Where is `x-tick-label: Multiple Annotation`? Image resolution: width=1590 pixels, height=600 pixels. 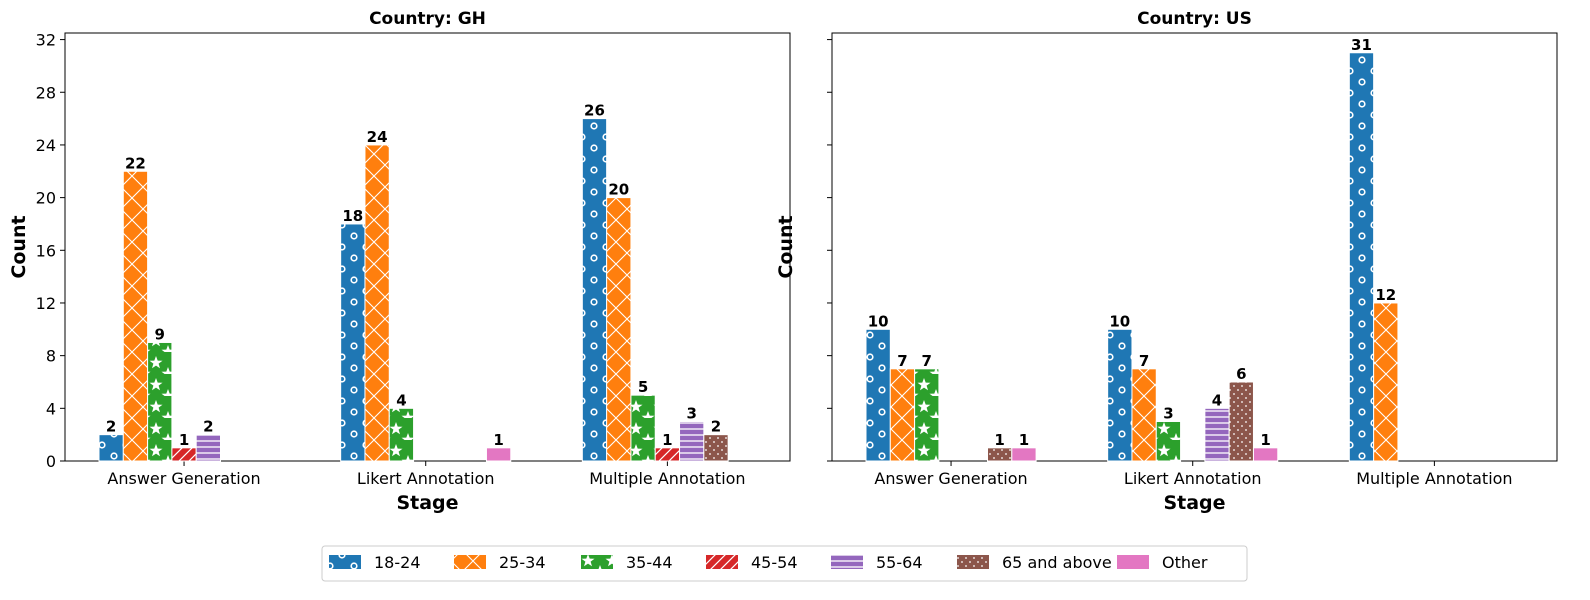
x-tick-label: Multiple Annotation is located at coordinates (667, 478).